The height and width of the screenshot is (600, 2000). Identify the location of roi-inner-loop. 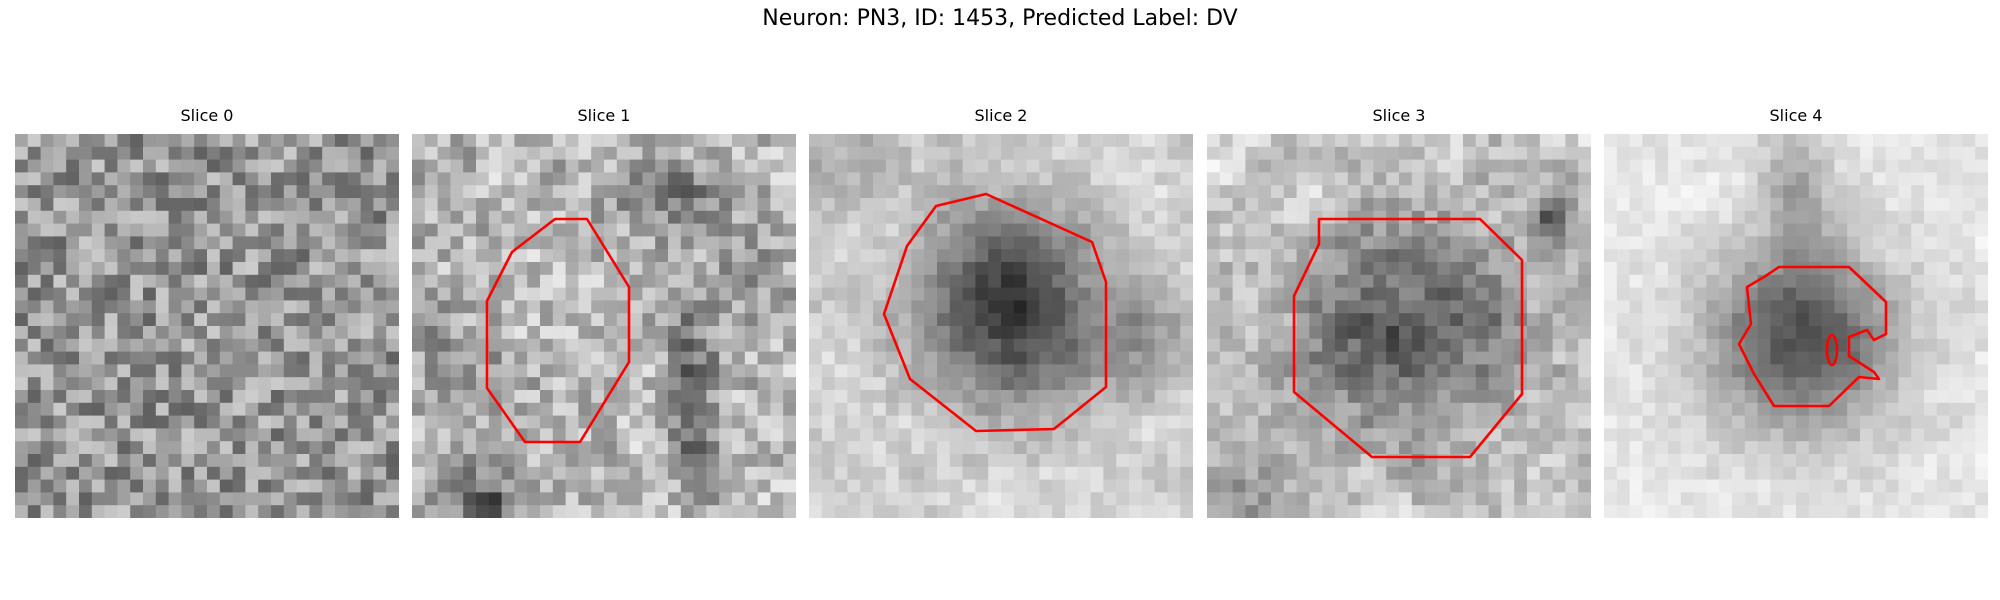
(1832, 350).